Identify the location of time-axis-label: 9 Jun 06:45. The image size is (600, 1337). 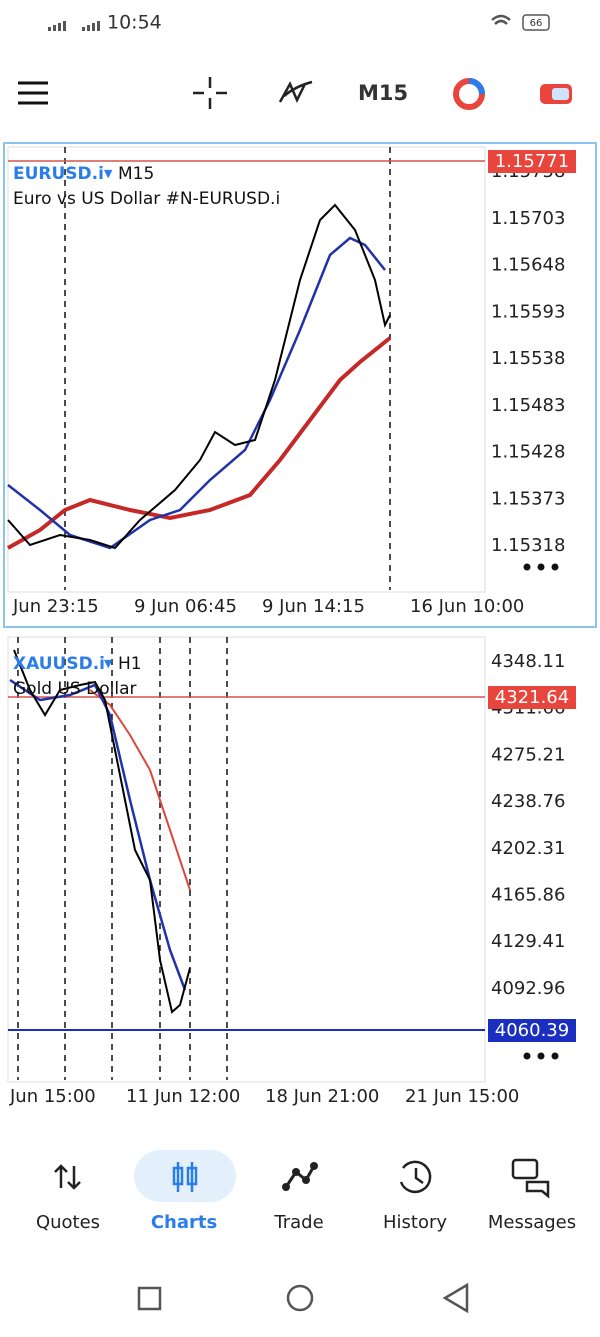
(185, 606).